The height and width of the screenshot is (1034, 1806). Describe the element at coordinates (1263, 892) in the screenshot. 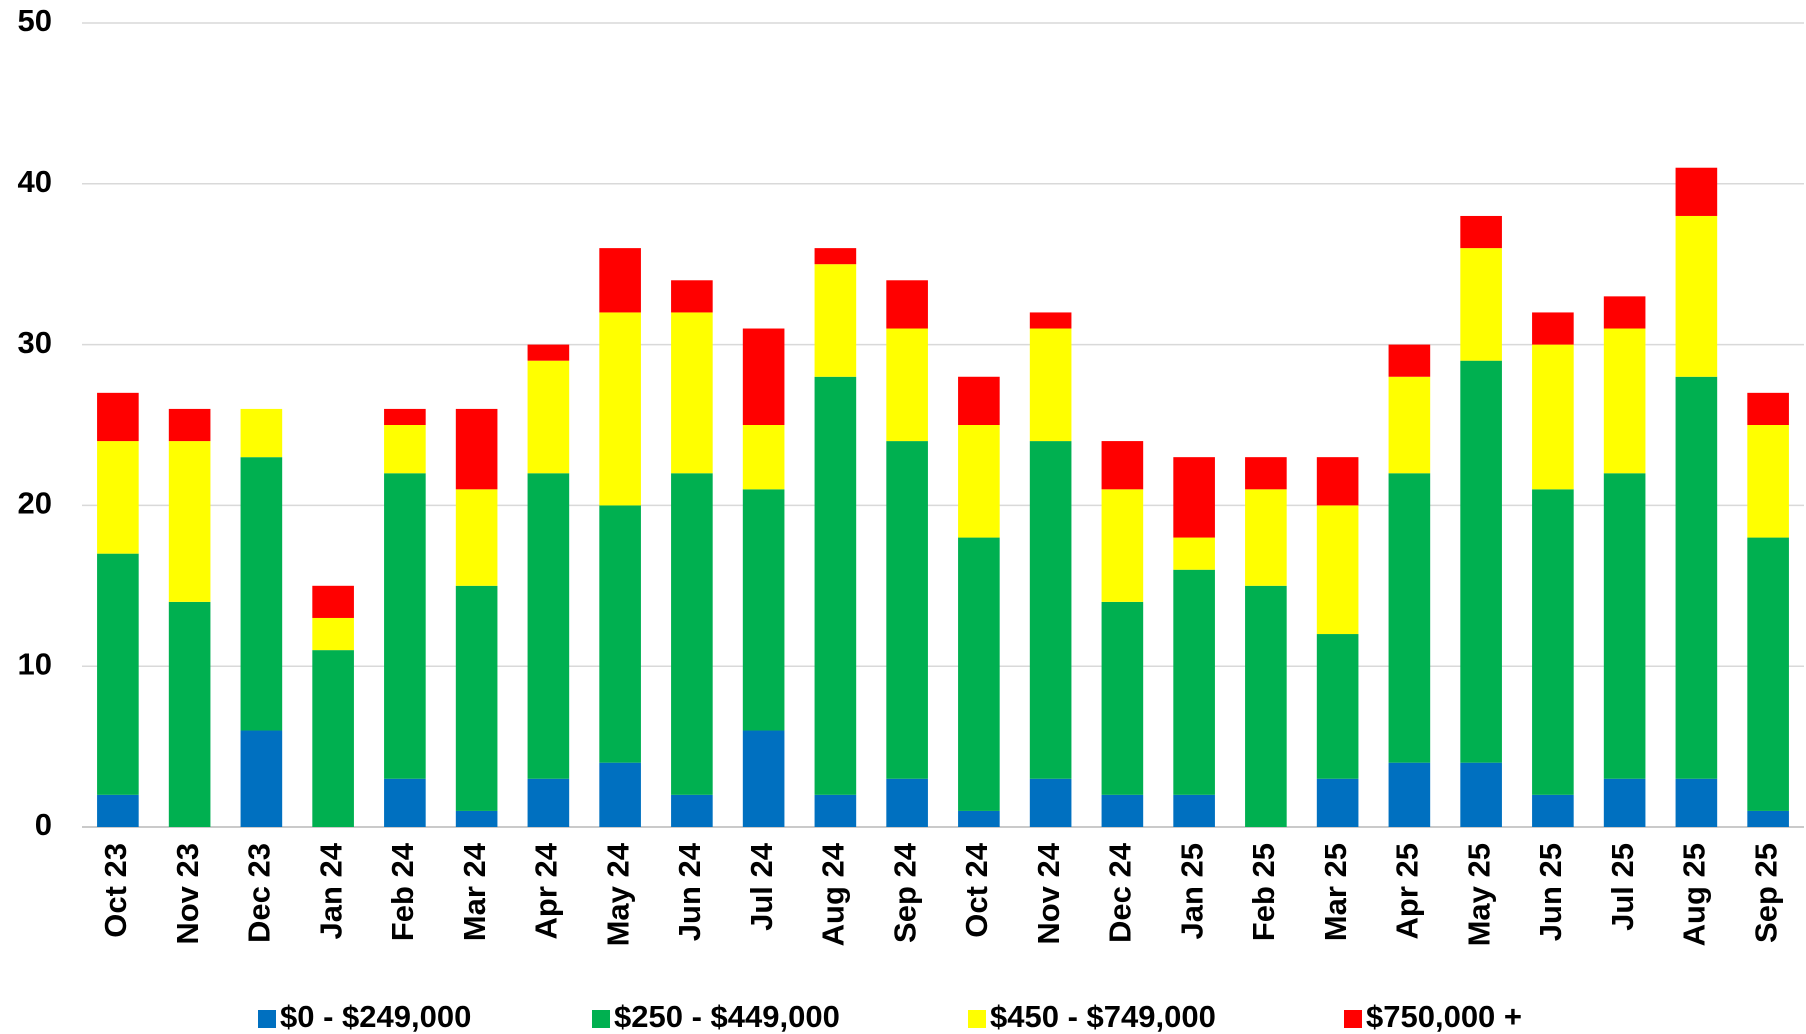

I see `x-tick-label: Feb 25` at that location.